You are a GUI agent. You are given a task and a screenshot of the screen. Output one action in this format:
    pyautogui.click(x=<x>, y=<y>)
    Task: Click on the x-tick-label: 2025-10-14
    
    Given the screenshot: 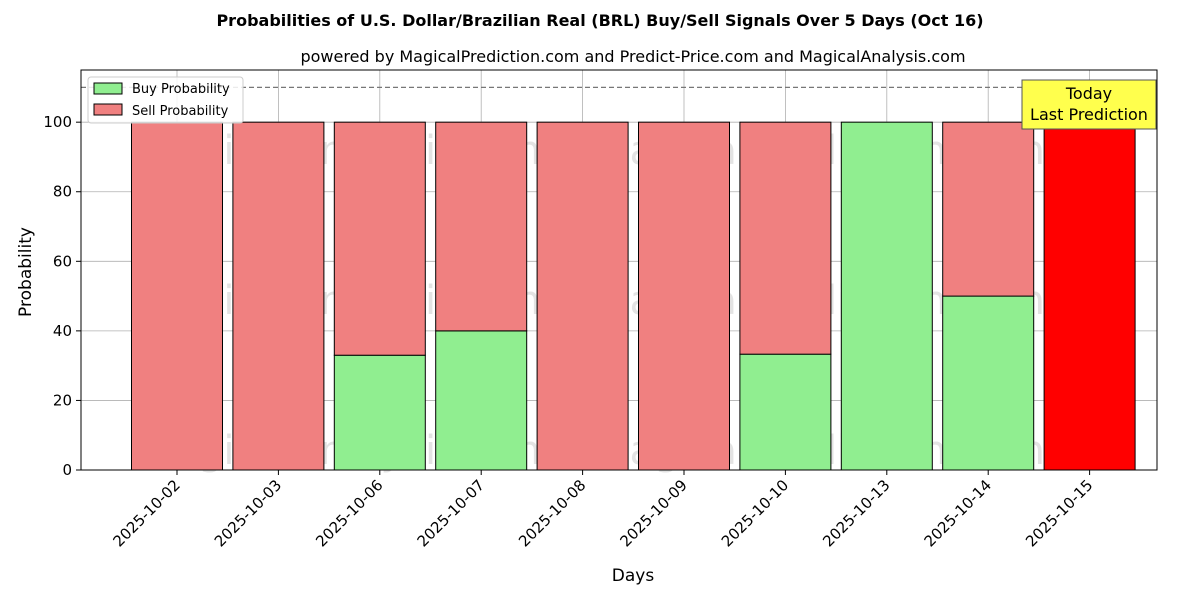 What is the action you would take?
    pyautogui.click(x=958, y=513)
    